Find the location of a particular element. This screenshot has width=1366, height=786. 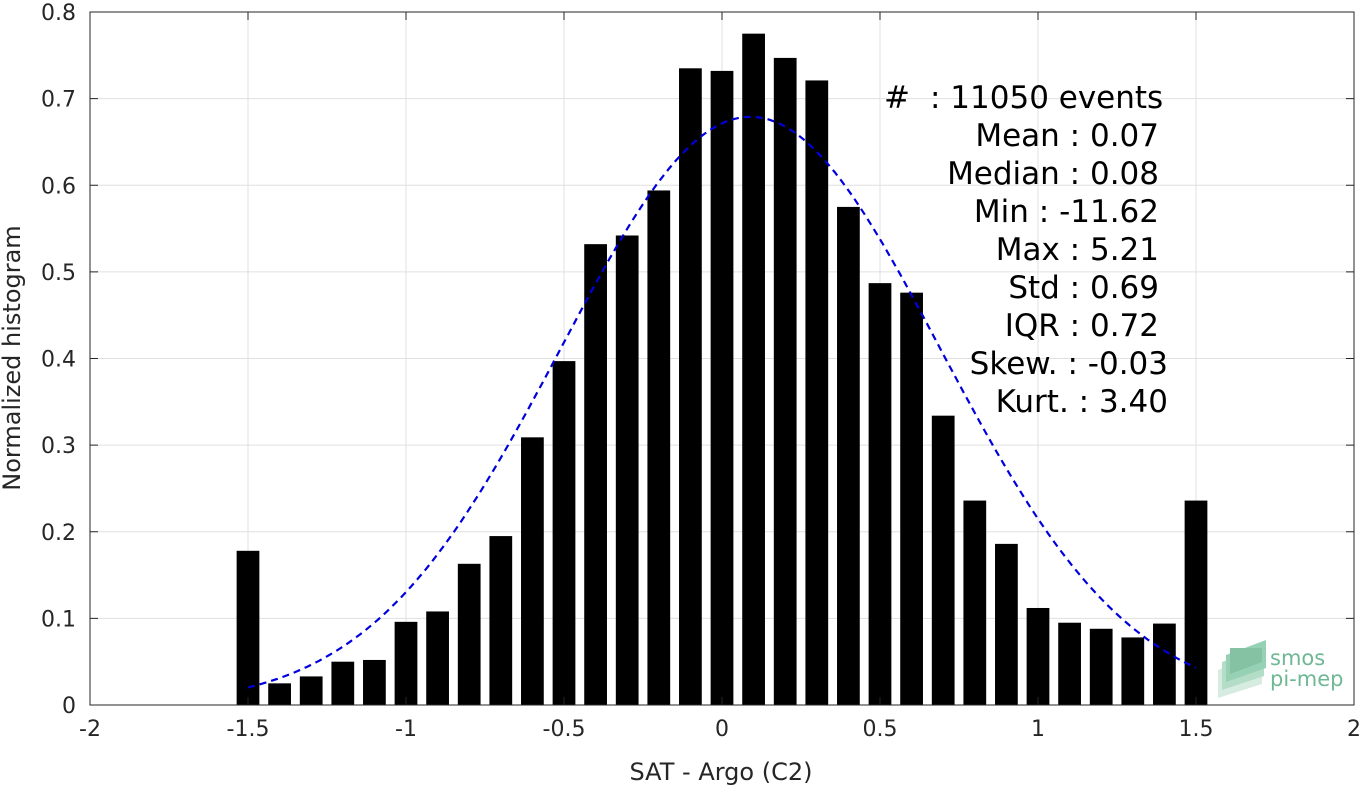

x-tick-label: -1.5 is located at coordinates (248, 729).